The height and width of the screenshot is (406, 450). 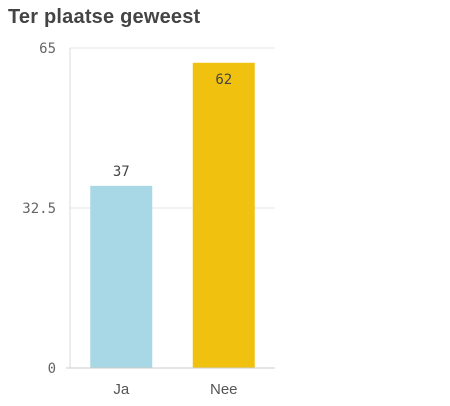 I want to click on y-tick-label: 65, so click(x=47, y=49).